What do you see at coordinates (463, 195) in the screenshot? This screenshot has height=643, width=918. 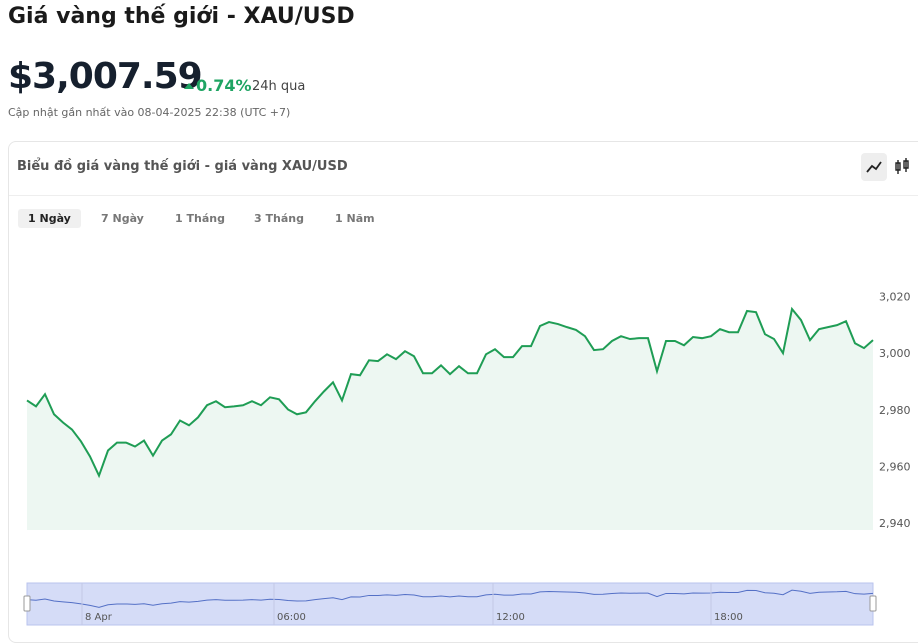 I see `divider` at bounding box center [463, 195].